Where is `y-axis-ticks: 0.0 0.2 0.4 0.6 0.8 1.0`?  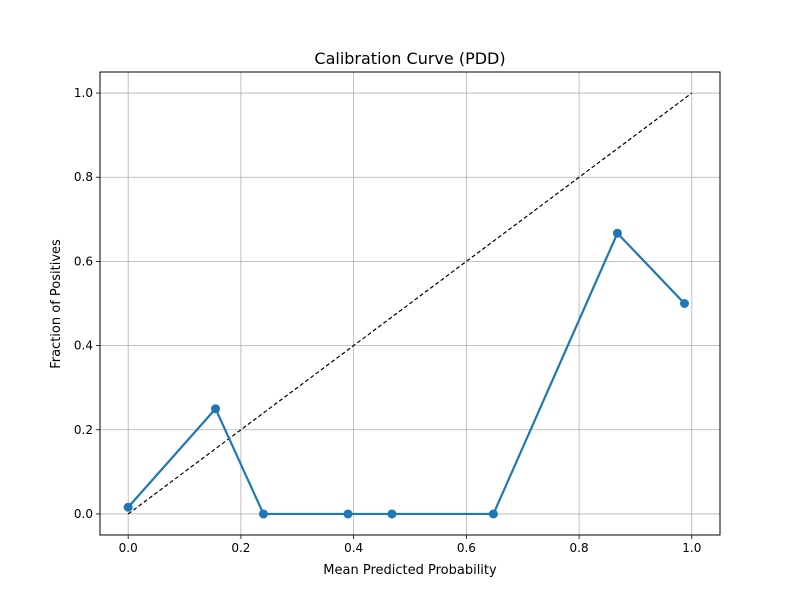
y-axis-ticks: 0.0 0.2 0.4 0.6 0.8 1.0 is located at coordinates (87, 303).